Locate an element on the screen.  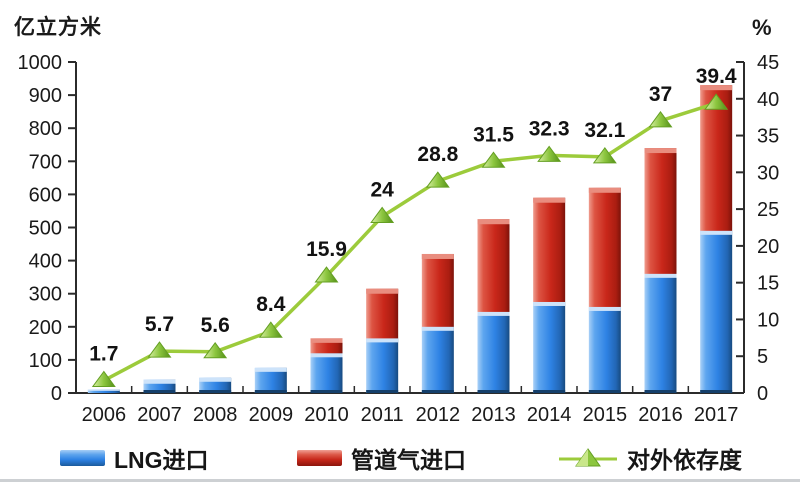
pipeline-bar-swatch-icon is located at coordinates (319, 458).